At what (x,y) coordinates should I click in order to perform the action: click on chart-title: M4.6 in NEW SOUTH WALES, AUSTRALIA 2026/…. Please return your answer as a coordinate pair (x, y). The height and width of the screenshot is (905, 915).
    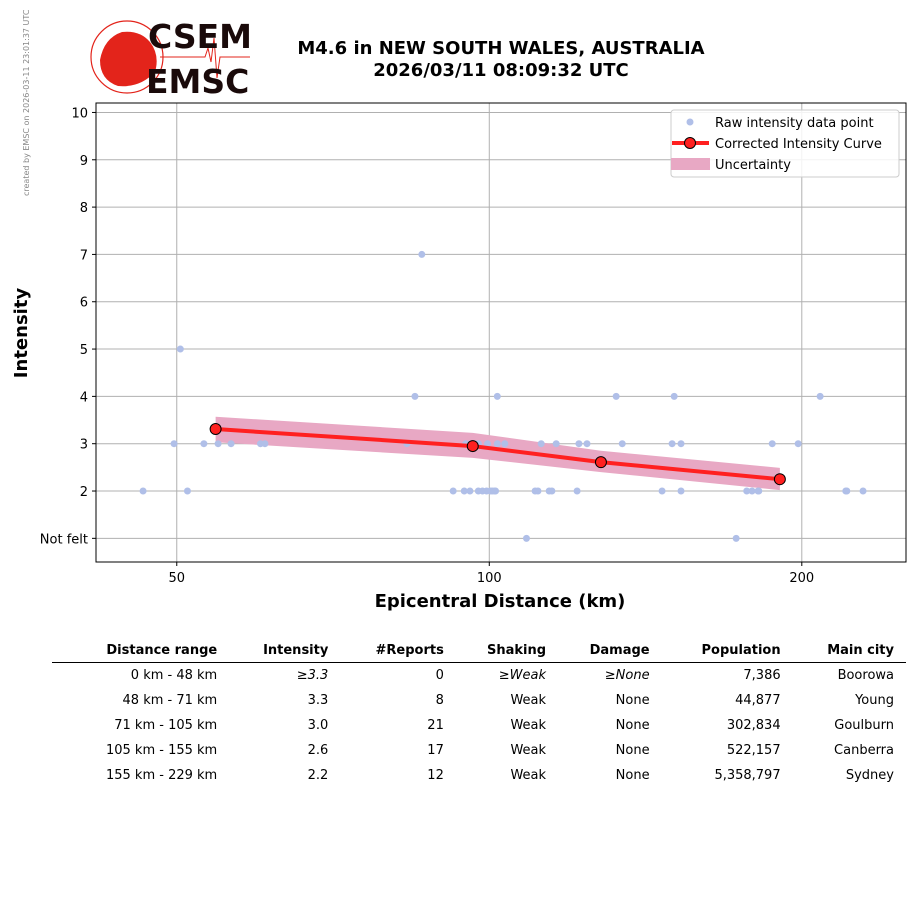
    Looking at the image, I should click on (501, 60).